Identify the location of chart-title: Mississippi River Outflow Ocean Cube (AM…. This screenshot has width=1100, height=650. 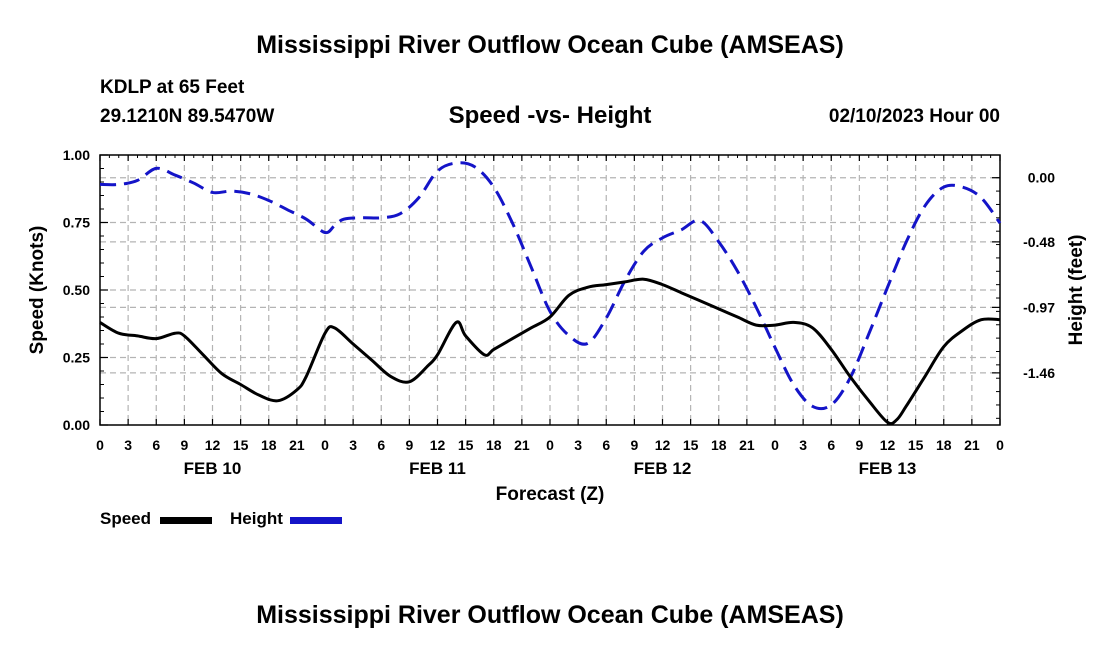
(550, 45).